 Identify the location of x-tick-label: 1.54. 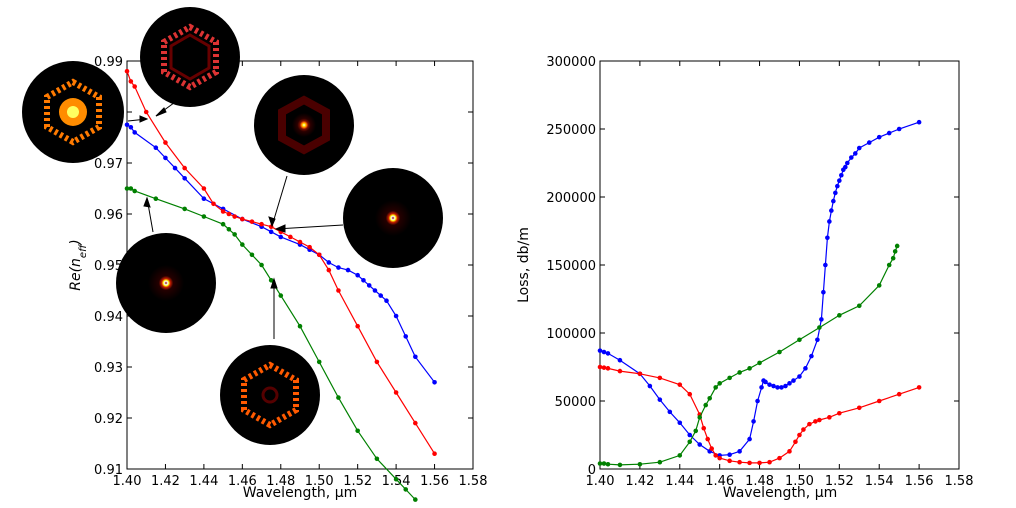
(879, 481).